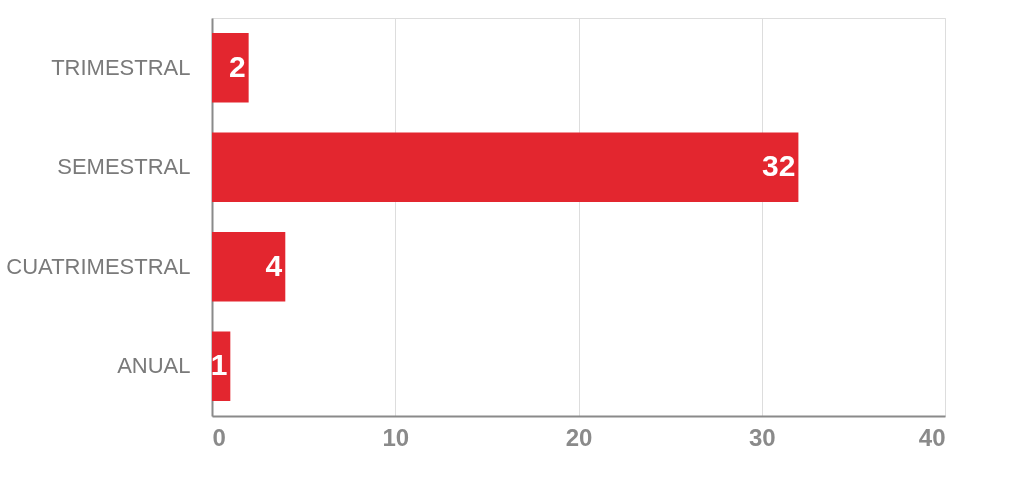  I want to click on y-tick-label: TRIMESTRAL, so click(121, 67).